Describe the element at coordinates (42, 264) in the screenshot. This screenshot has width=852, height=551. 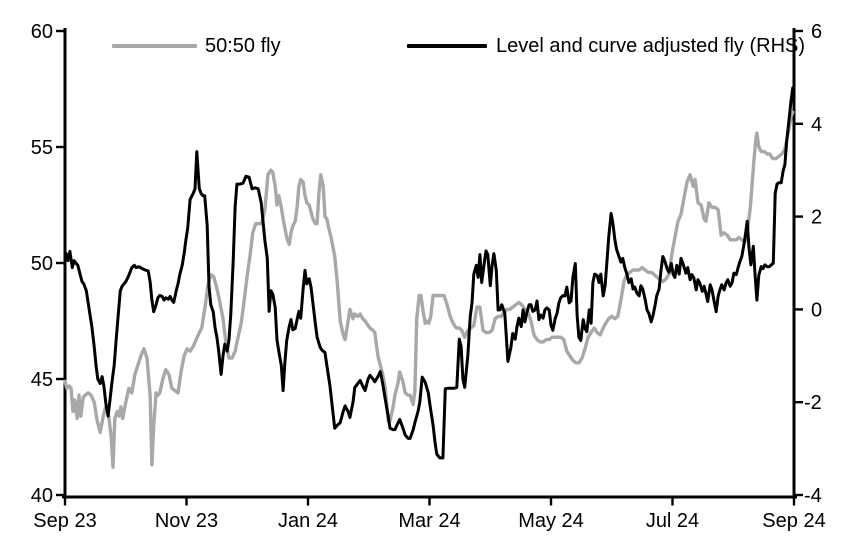
I see `left-axis-tick-label: 50` at that location.